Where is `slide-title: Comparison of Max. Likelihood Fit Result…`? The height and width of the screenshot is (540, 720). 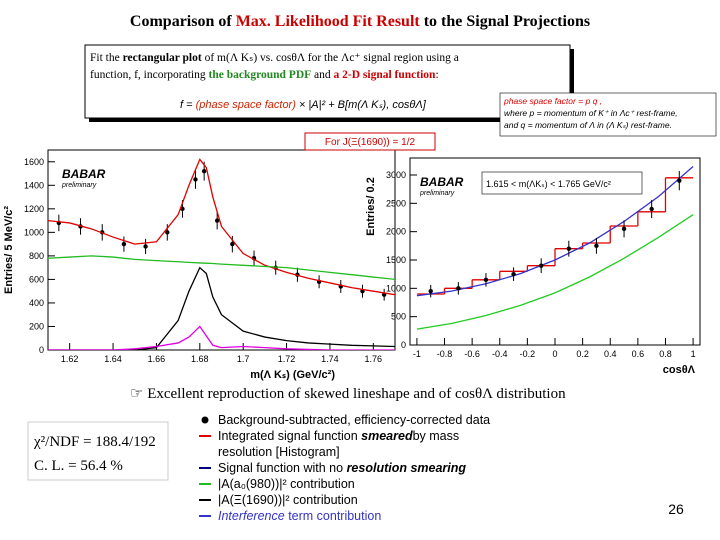 slide-title: Comparison of Max. Likelihood Fit Result… is located at coordinates (360, 21).